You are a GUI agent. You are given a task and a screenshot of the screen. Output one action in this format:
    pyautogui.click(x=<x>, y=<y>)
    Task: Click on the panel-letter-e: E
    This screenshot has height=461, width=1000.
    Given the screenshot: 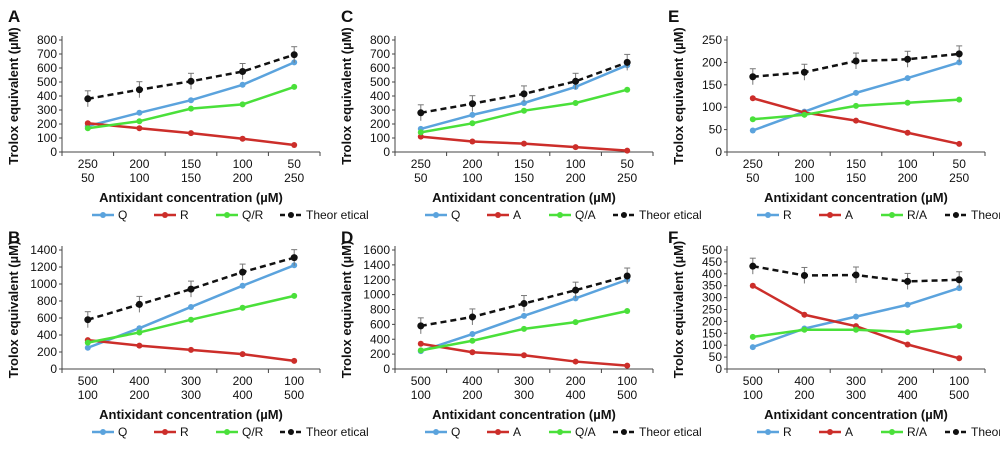 What is the action you would take?
    pyautogui.click(x=673, y=16)
    